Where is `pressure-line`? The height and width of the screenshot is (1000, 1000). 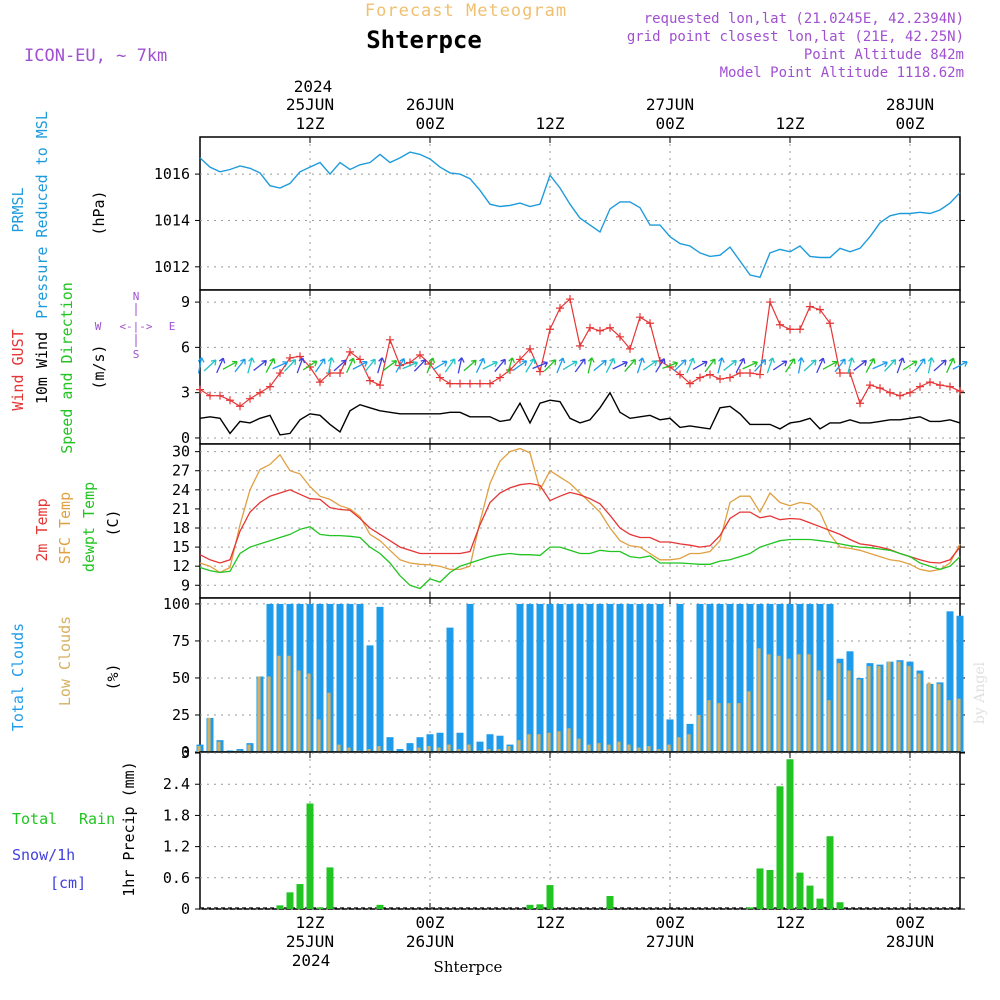
pressure-line is located at coordinates (580, 215).